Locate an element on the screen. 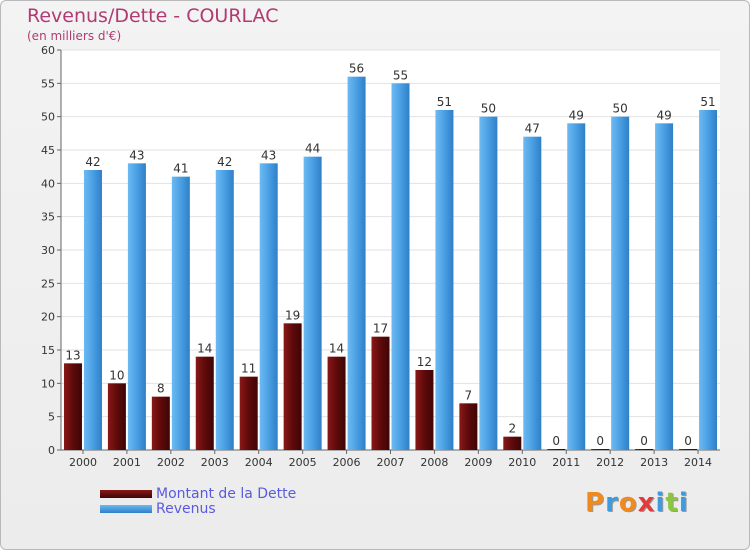 The width and height of the screenshot is (750, 550). y-tick-label: 55 is located at coordinates (48, 83).